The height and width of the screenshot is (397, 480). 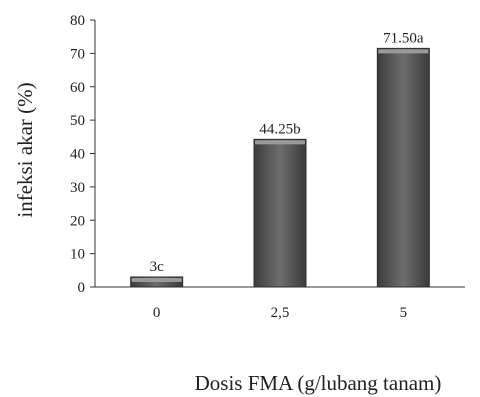 I want to click on y-tick-label: 50, so click(x=77, y=121).